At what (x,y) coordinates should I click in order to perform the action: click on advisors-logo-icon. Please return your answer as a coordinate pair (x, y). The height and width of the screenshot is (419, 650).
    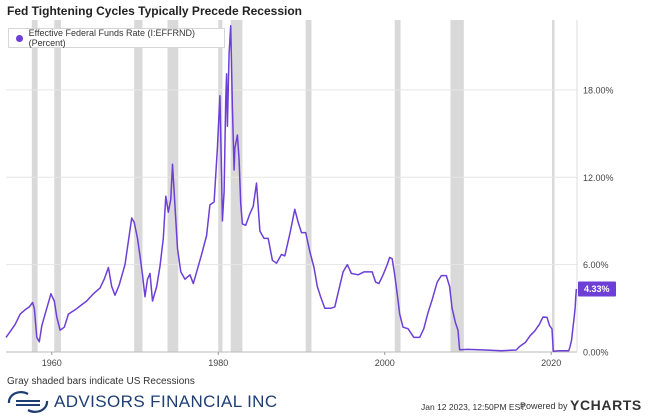
    Looking at the image, I should click on (28, 402).